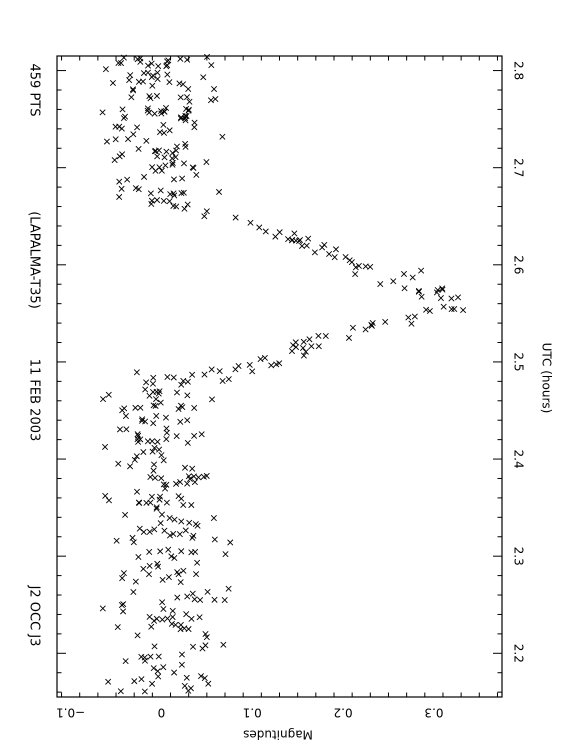 Image resolution: width=562 pixels, height=756 pixels. What do you see at coordinates (519, 459) in the screenshot?
I see `utc-tick-label: 2.4` at bounding box center [519, 459].